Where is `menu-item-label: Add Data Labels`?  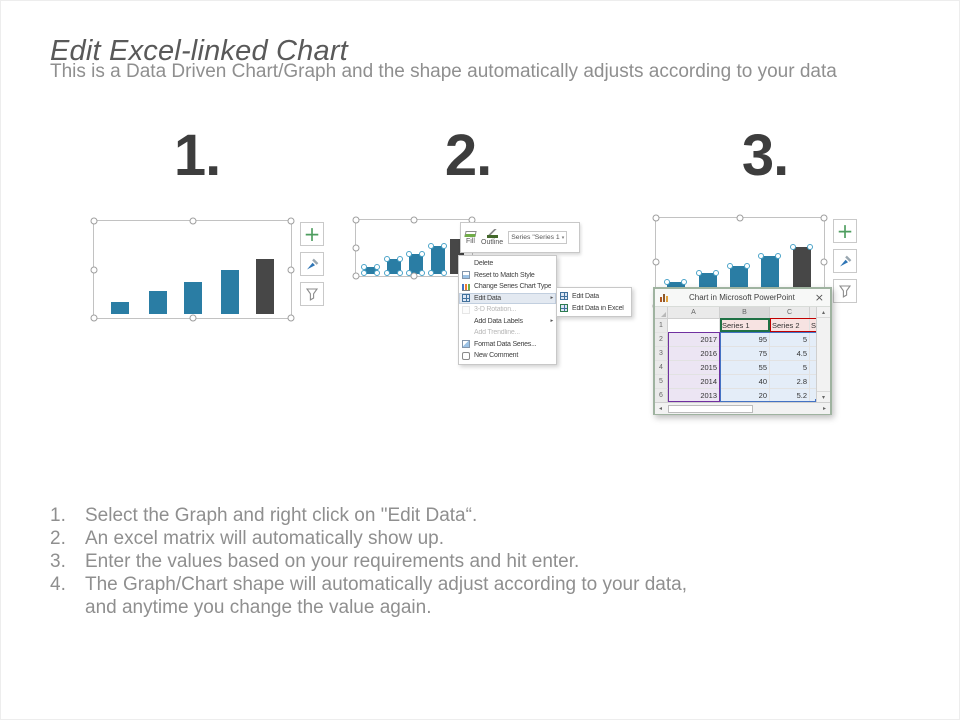
menu-item-label: Add Data Labels is located at coordinates (498, 321).